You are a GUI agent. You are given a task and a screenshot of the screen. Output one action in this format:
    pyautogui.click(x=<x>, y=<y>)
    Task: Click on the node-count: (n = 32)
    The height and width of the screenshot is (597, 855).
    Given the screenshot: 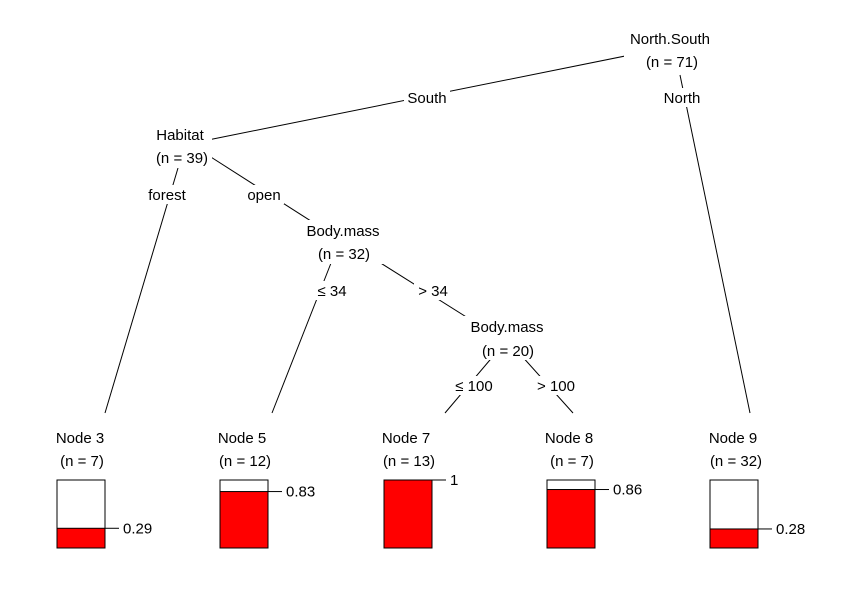 What is the action you would take?
    pyautogui.click(x=344, y=254)
    